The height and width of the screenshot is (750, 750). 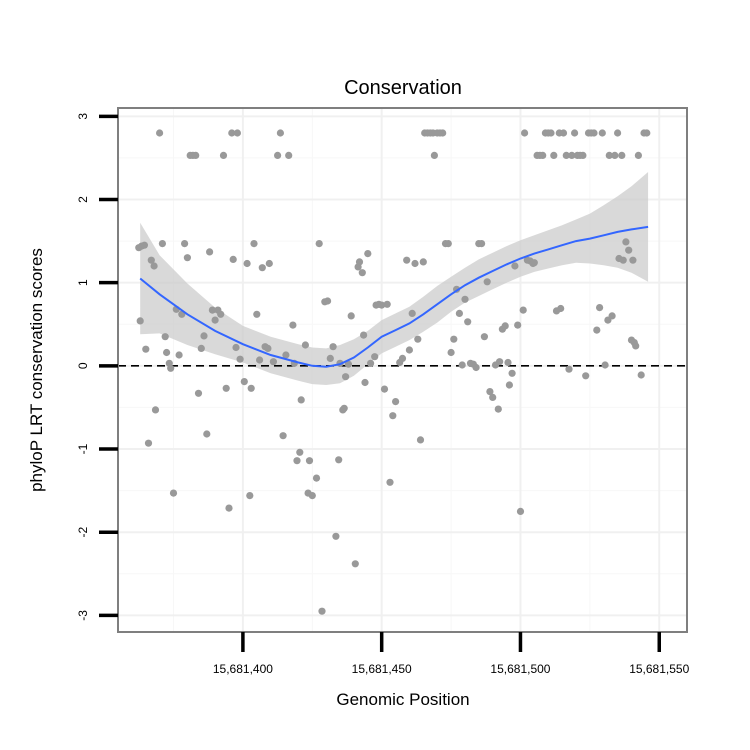 What do you see at coordinates (402, 699) in the screenshot?
I see `x-axis-label: Genomic Position` at bounding box center [402, 699].